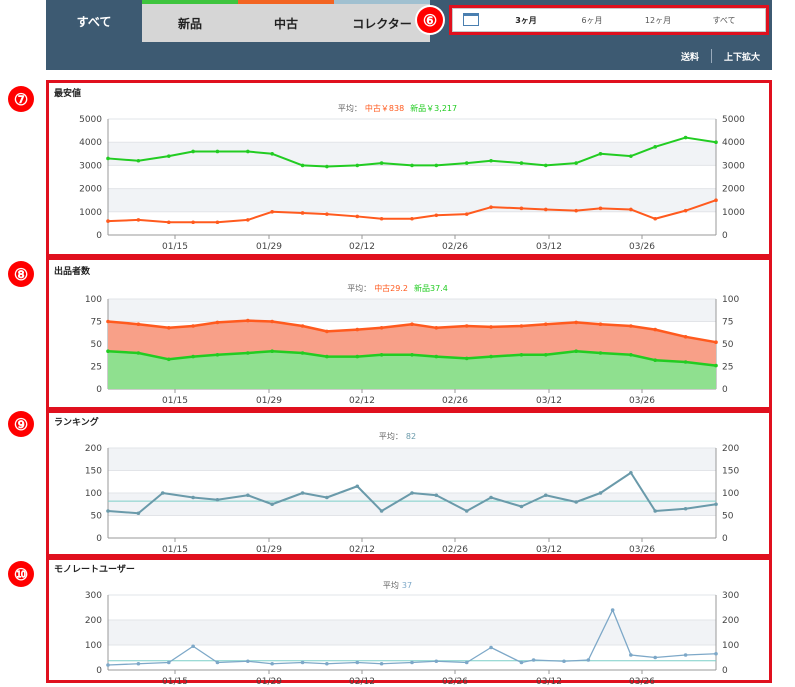  I want to click on divider, so click(711, 56).